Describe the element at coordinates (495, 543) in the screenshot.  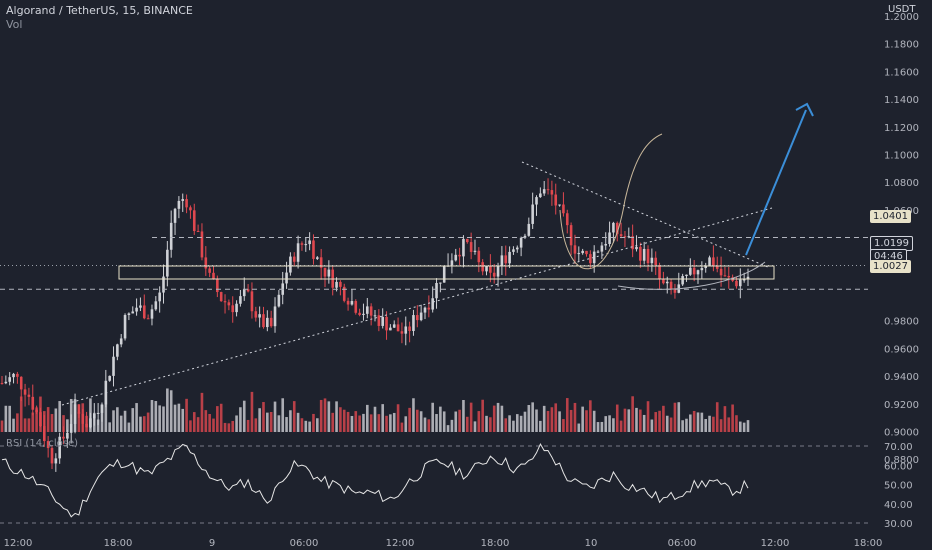
I see `time-tick-label: 18:00` at that location.